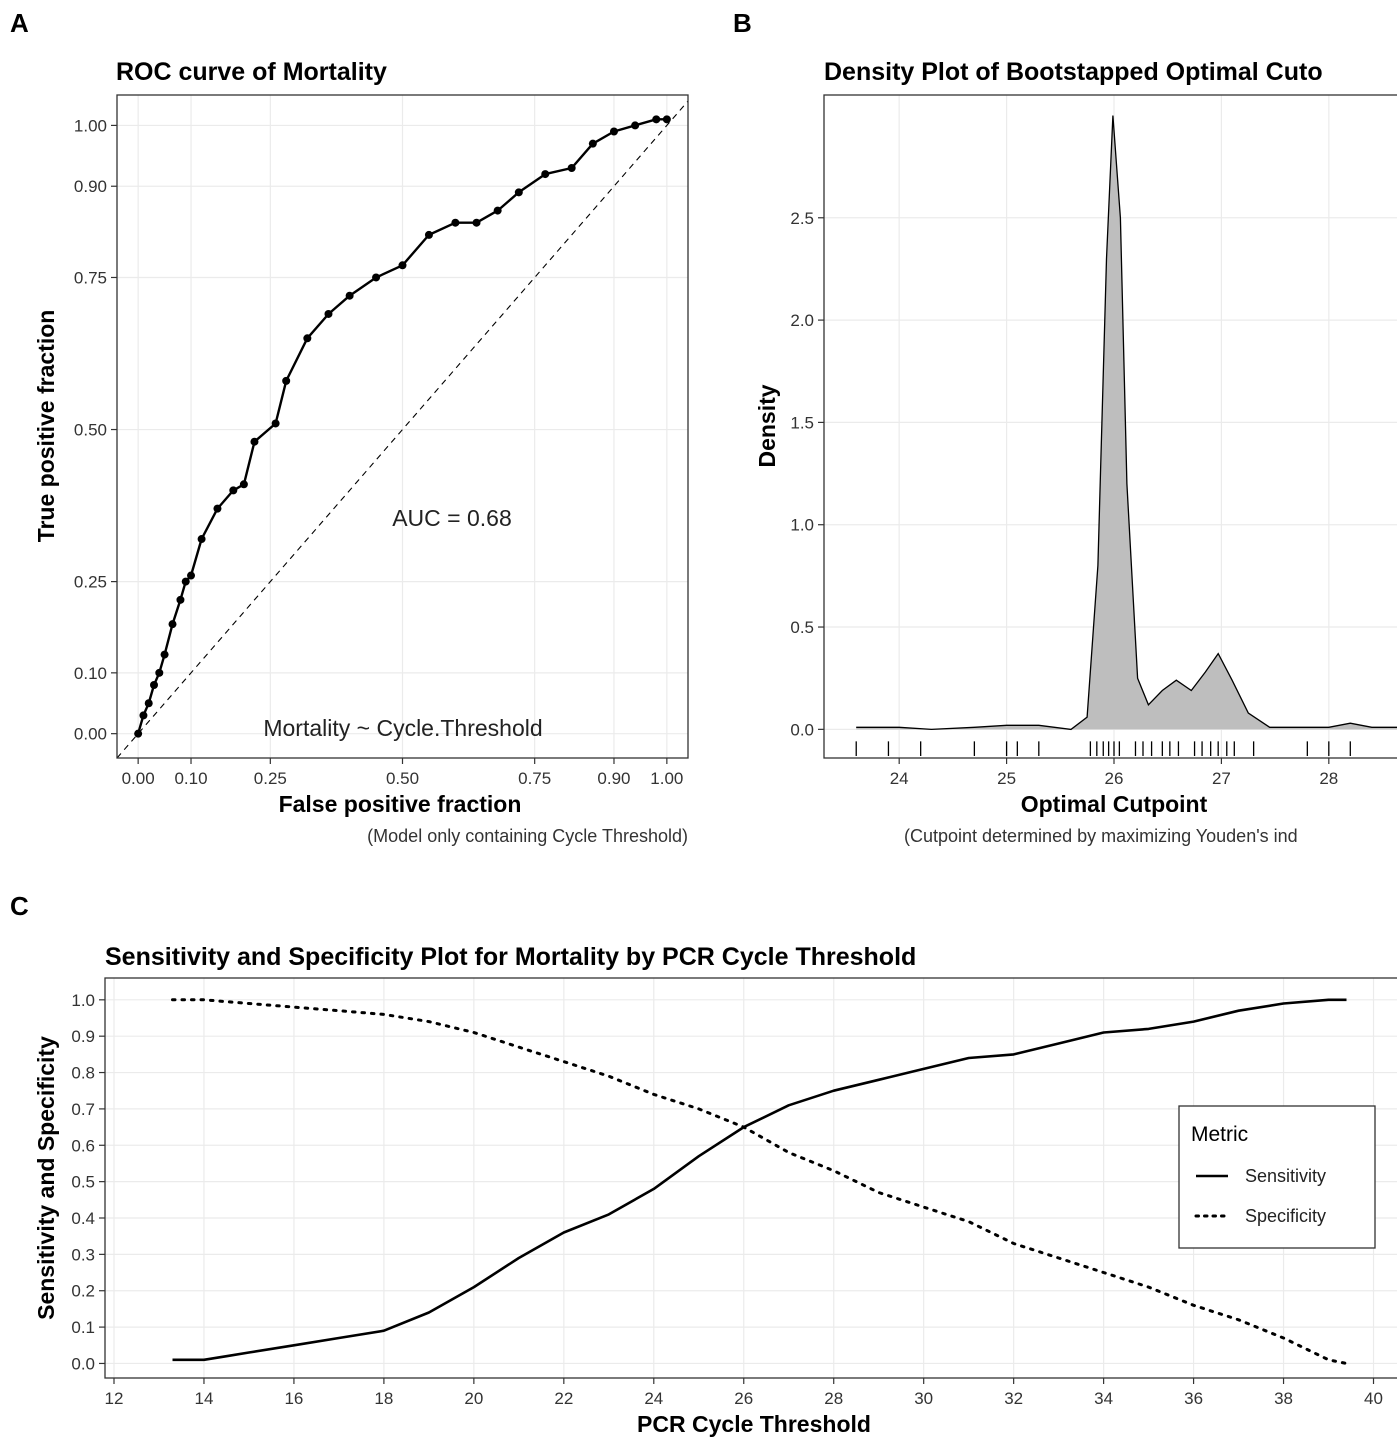 The height and width of the screenshot is (1439, 1397). Describe the element at coordinates (1114, 778) in the screenshot. I see `density-x-tick-label: 26` at that location.